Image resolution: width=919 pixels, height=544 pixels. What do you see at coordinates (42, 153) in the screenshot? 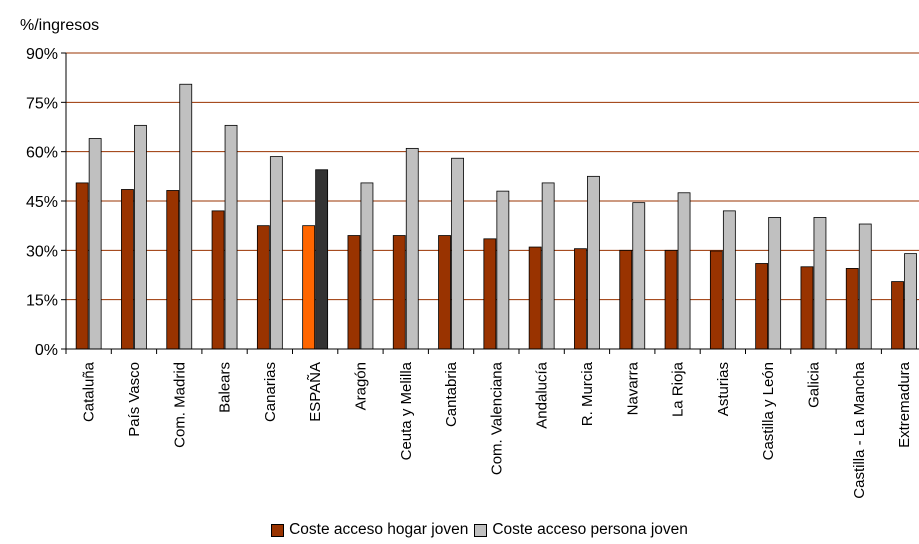
I see `y-tick-label: 60%` at bounding box center [42, 153].